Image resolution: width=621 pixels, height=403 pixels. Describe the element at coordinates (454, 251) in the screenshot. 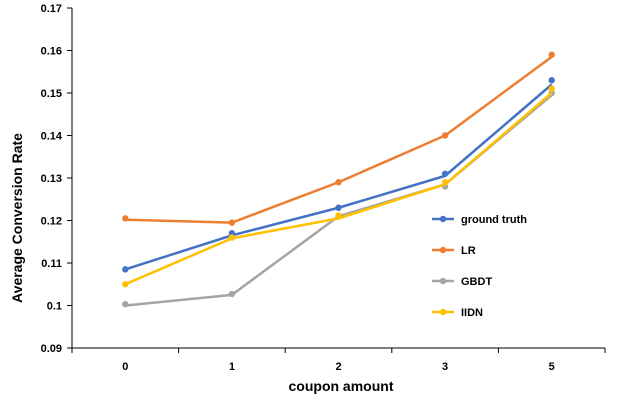

I see `legend-item: LR` at that location.